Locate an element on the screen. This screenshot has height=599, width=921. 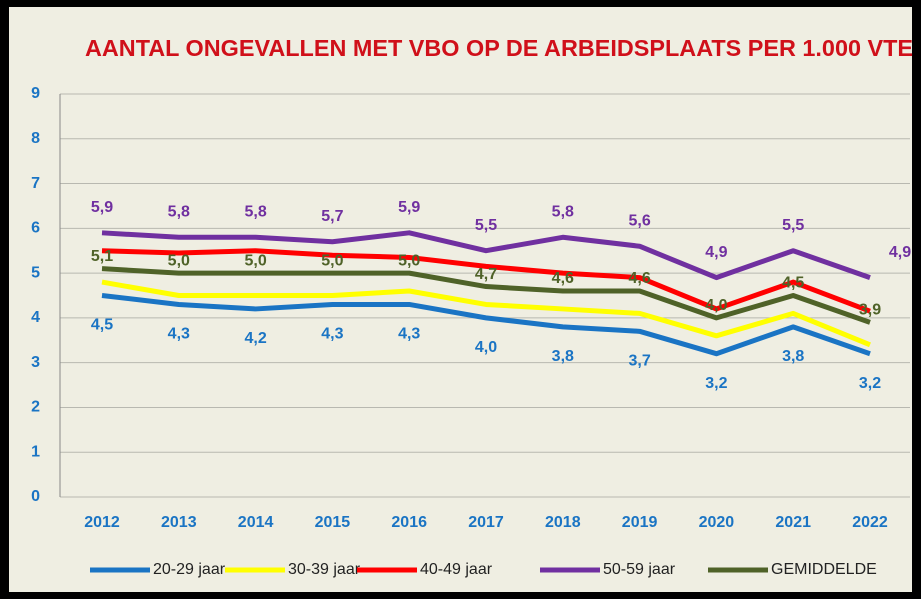
x-tick-label: 2022 is located at coordinates (870, 522).